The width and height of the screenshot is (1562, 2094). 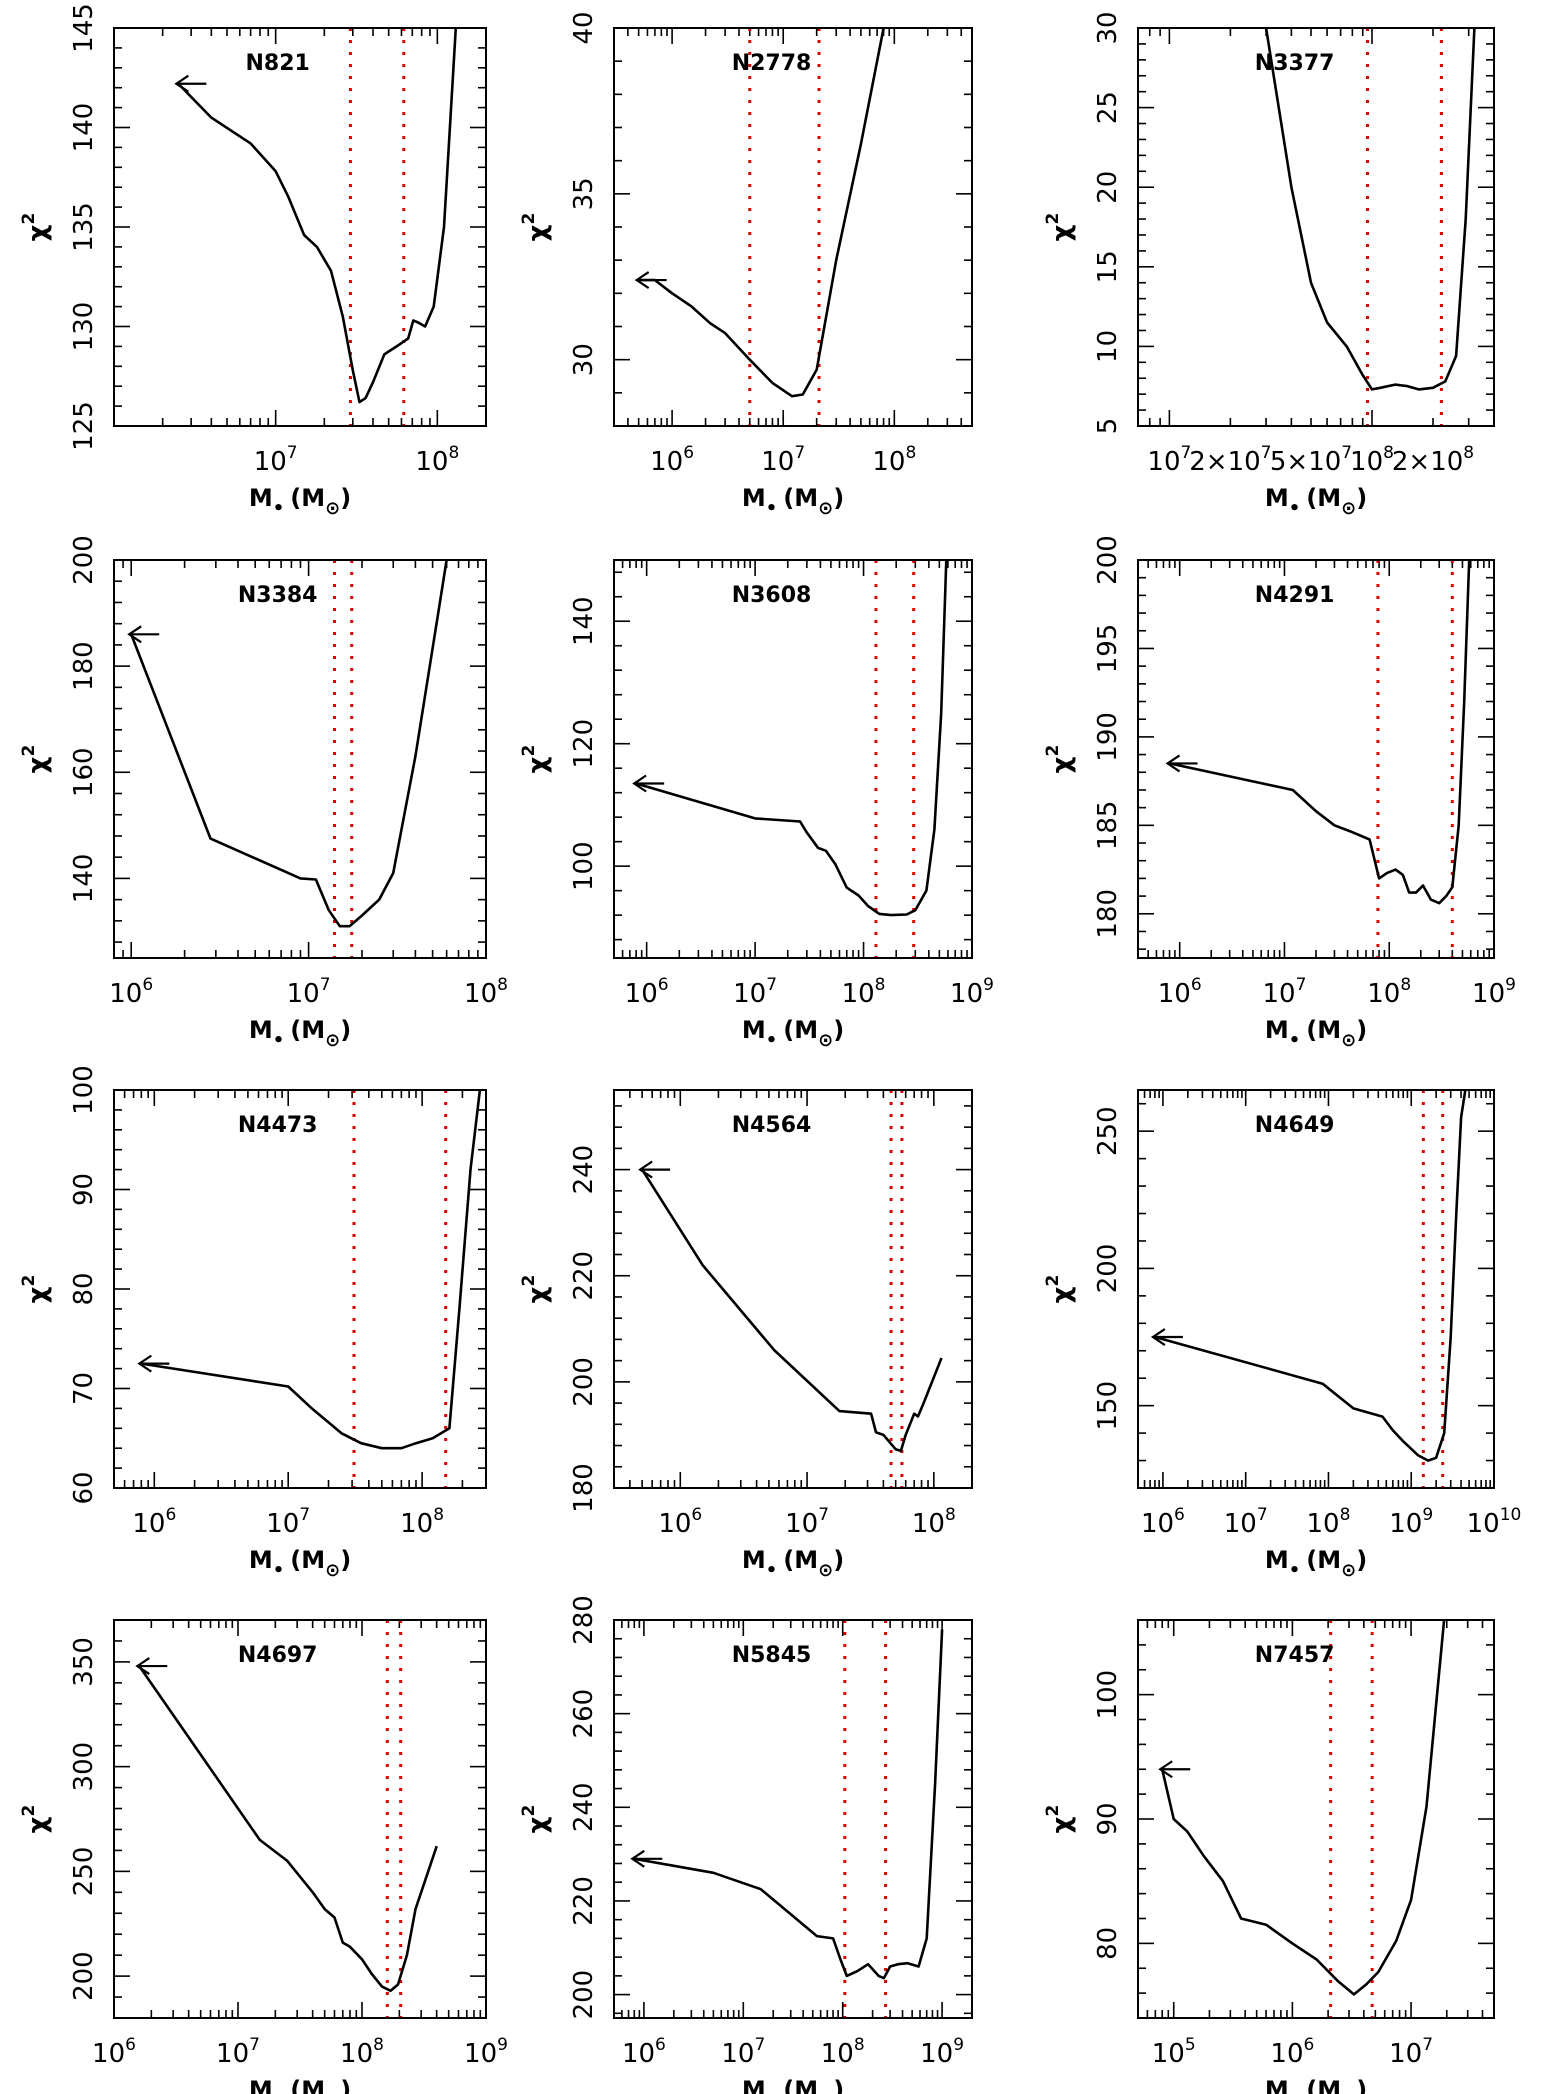 I want to click on x-tick-label-exp: 7, so click(x=304, y=1515).